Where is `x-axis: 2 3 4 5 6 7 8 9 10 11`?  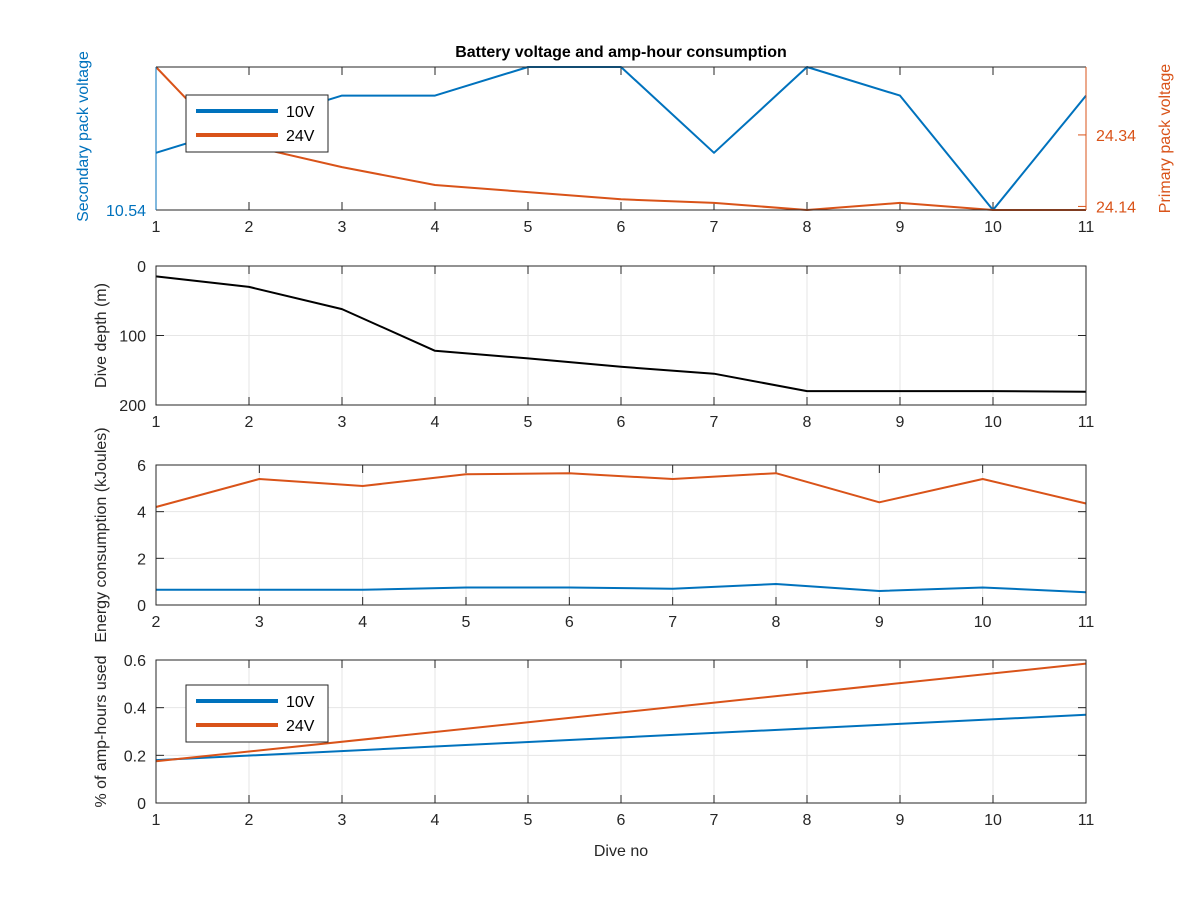 x-axis: 2 3 4 5 6 7 8 9 10 11 is located at coordinates (623, 548).